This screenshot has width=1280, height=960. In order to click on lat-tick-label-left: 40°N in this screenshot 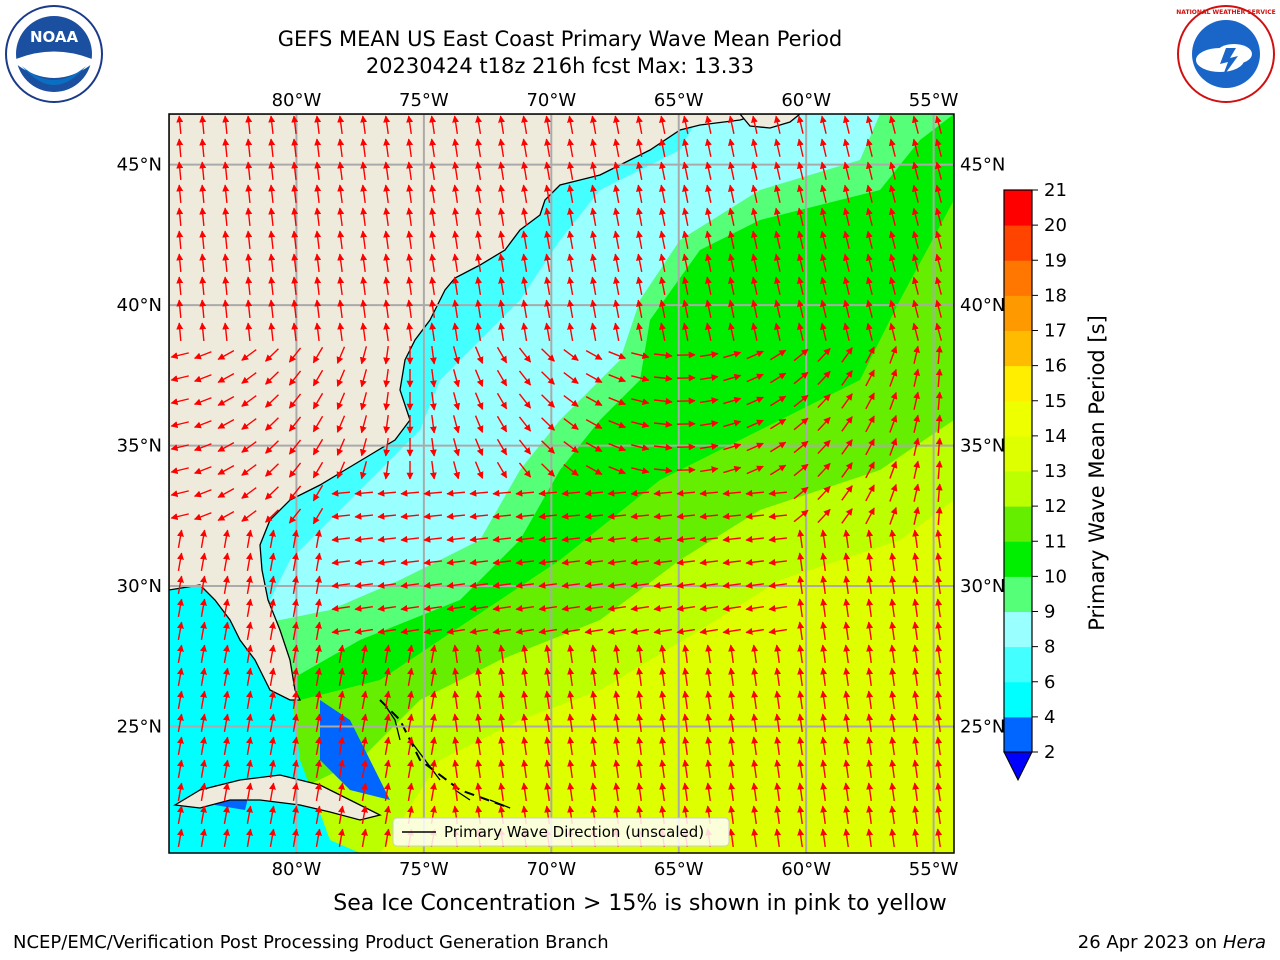, I will do `click(139, 305)`.